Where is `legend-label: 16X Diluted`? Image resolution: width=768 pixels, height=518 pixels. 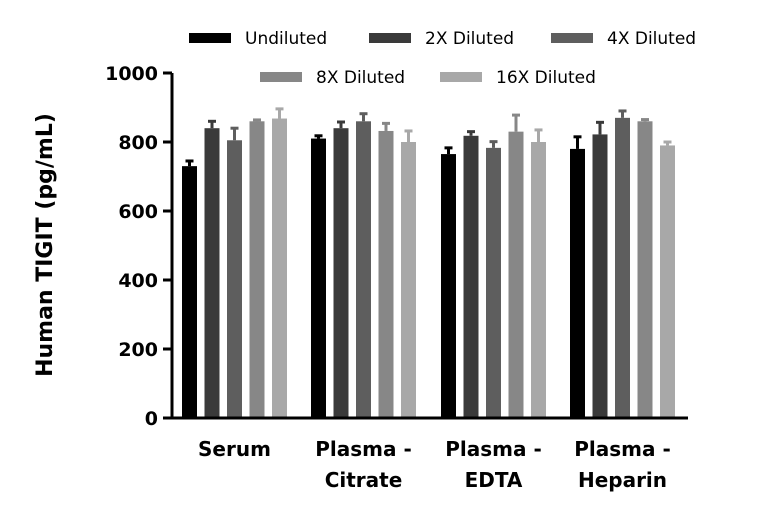 legend-label: 16X Diluted is located at coordinates (546, 78).